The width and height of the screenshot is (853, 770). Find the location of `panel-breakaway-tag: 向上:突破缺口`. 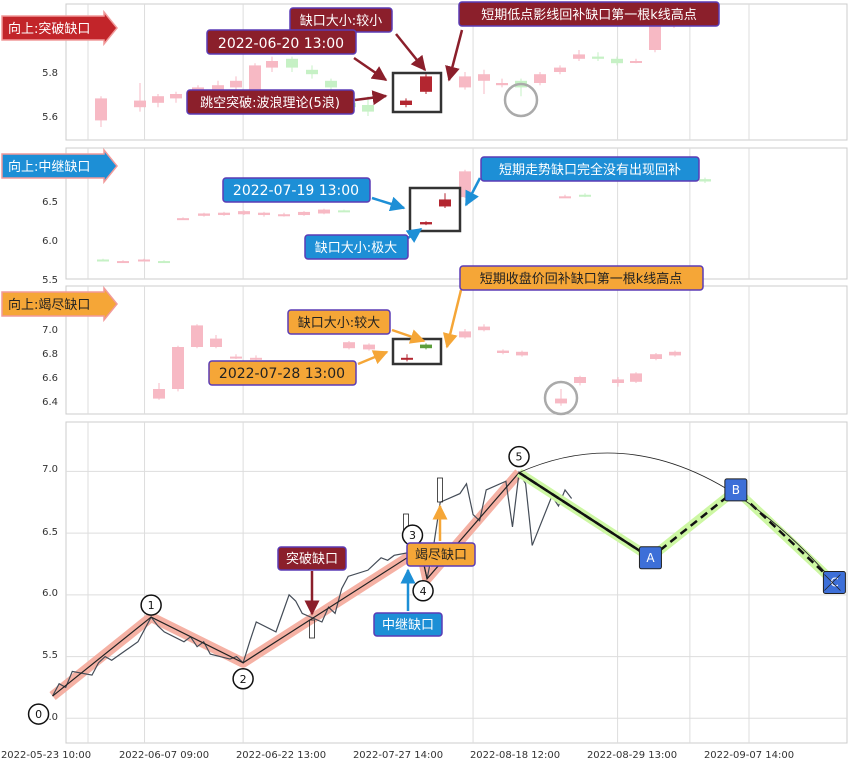

panel-breakaway-tag: 向上:突破缺口 is located at coordinates (59, 28).